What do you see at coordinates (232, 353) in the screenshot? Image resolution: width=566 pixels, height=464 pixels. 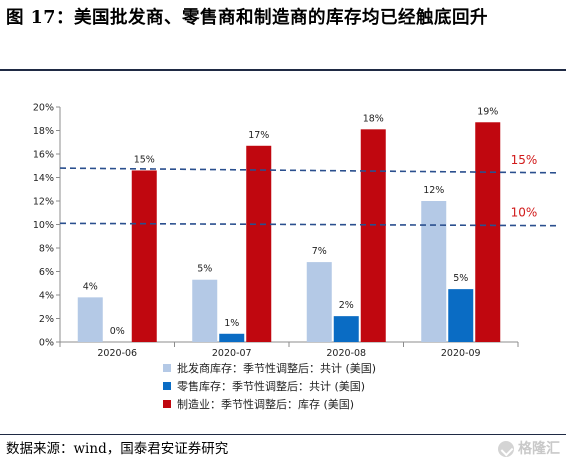 I see `x-tick-label: 2020-07` at bounding box center [232, 353].